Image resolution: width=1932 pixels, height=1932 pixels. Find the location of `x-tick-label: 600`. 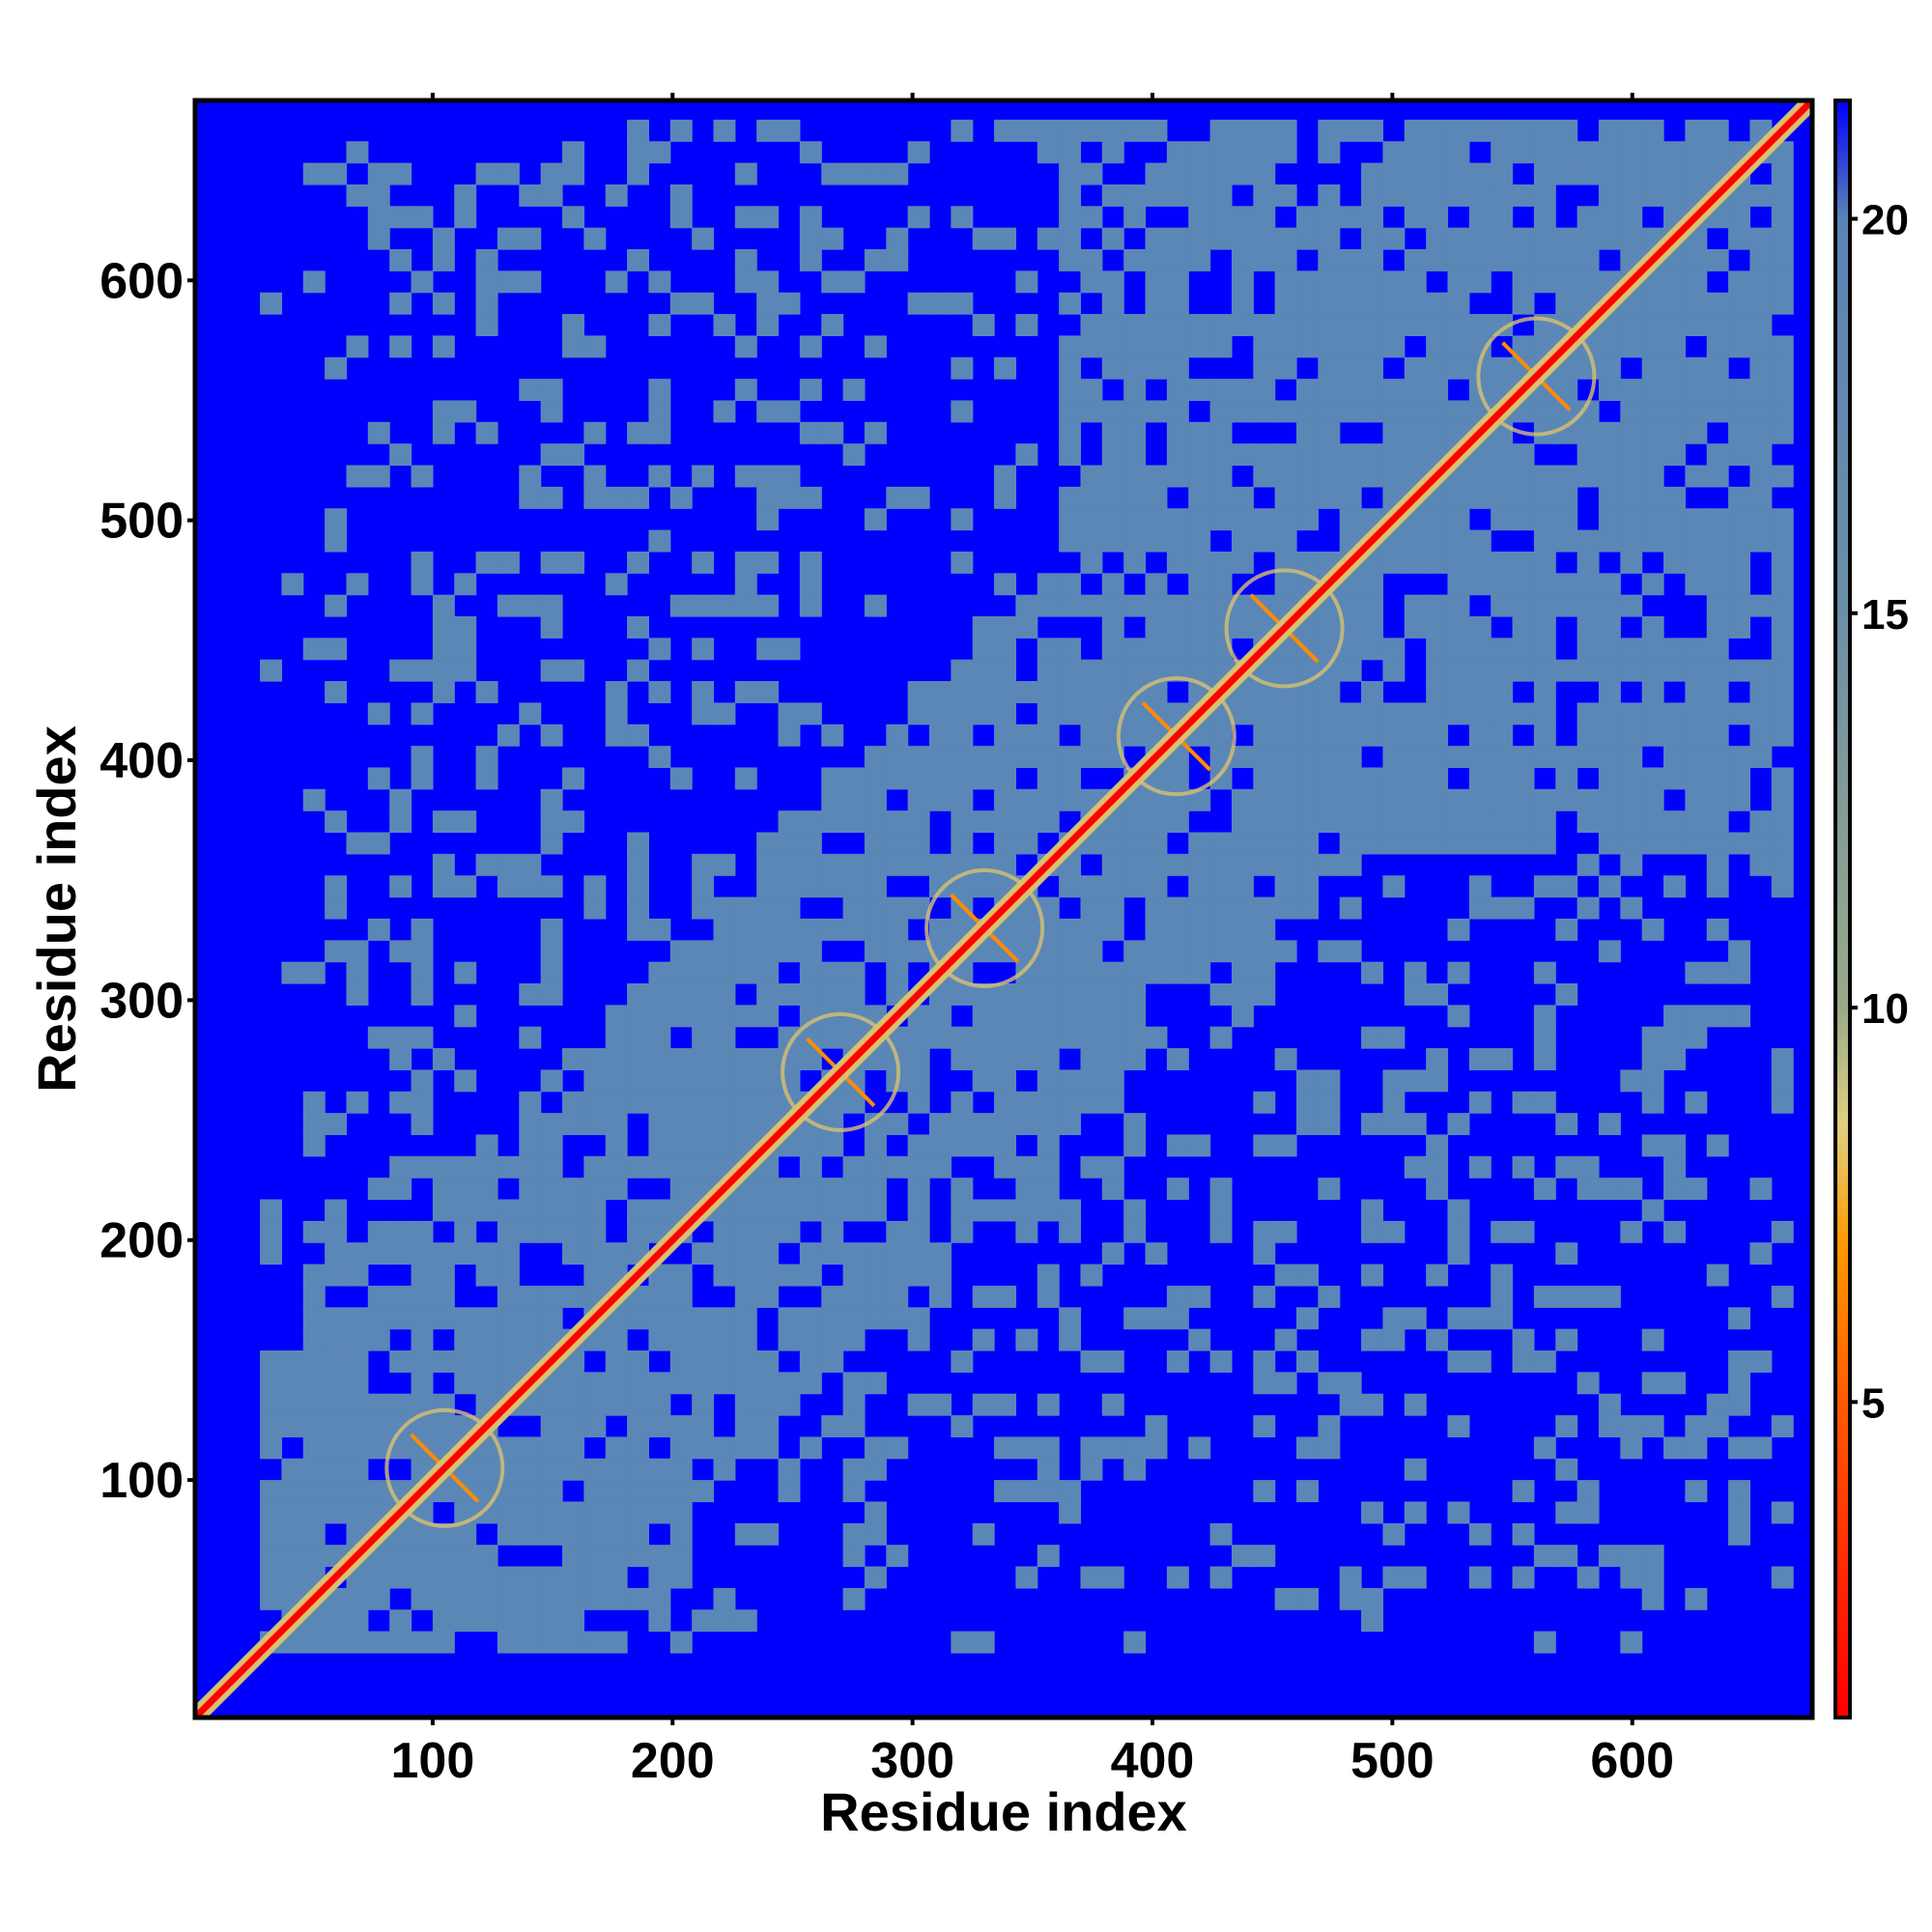

x-tick-label: 600 is located at coordinates (1632, 1761).